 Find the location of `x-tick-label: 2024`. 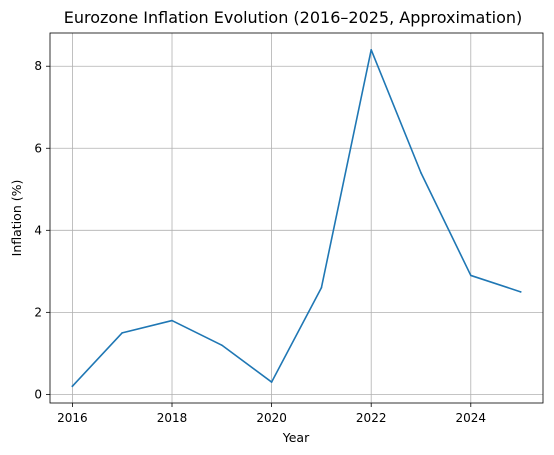

x-tick-label: 2024 is located at coordinates (471, 418).